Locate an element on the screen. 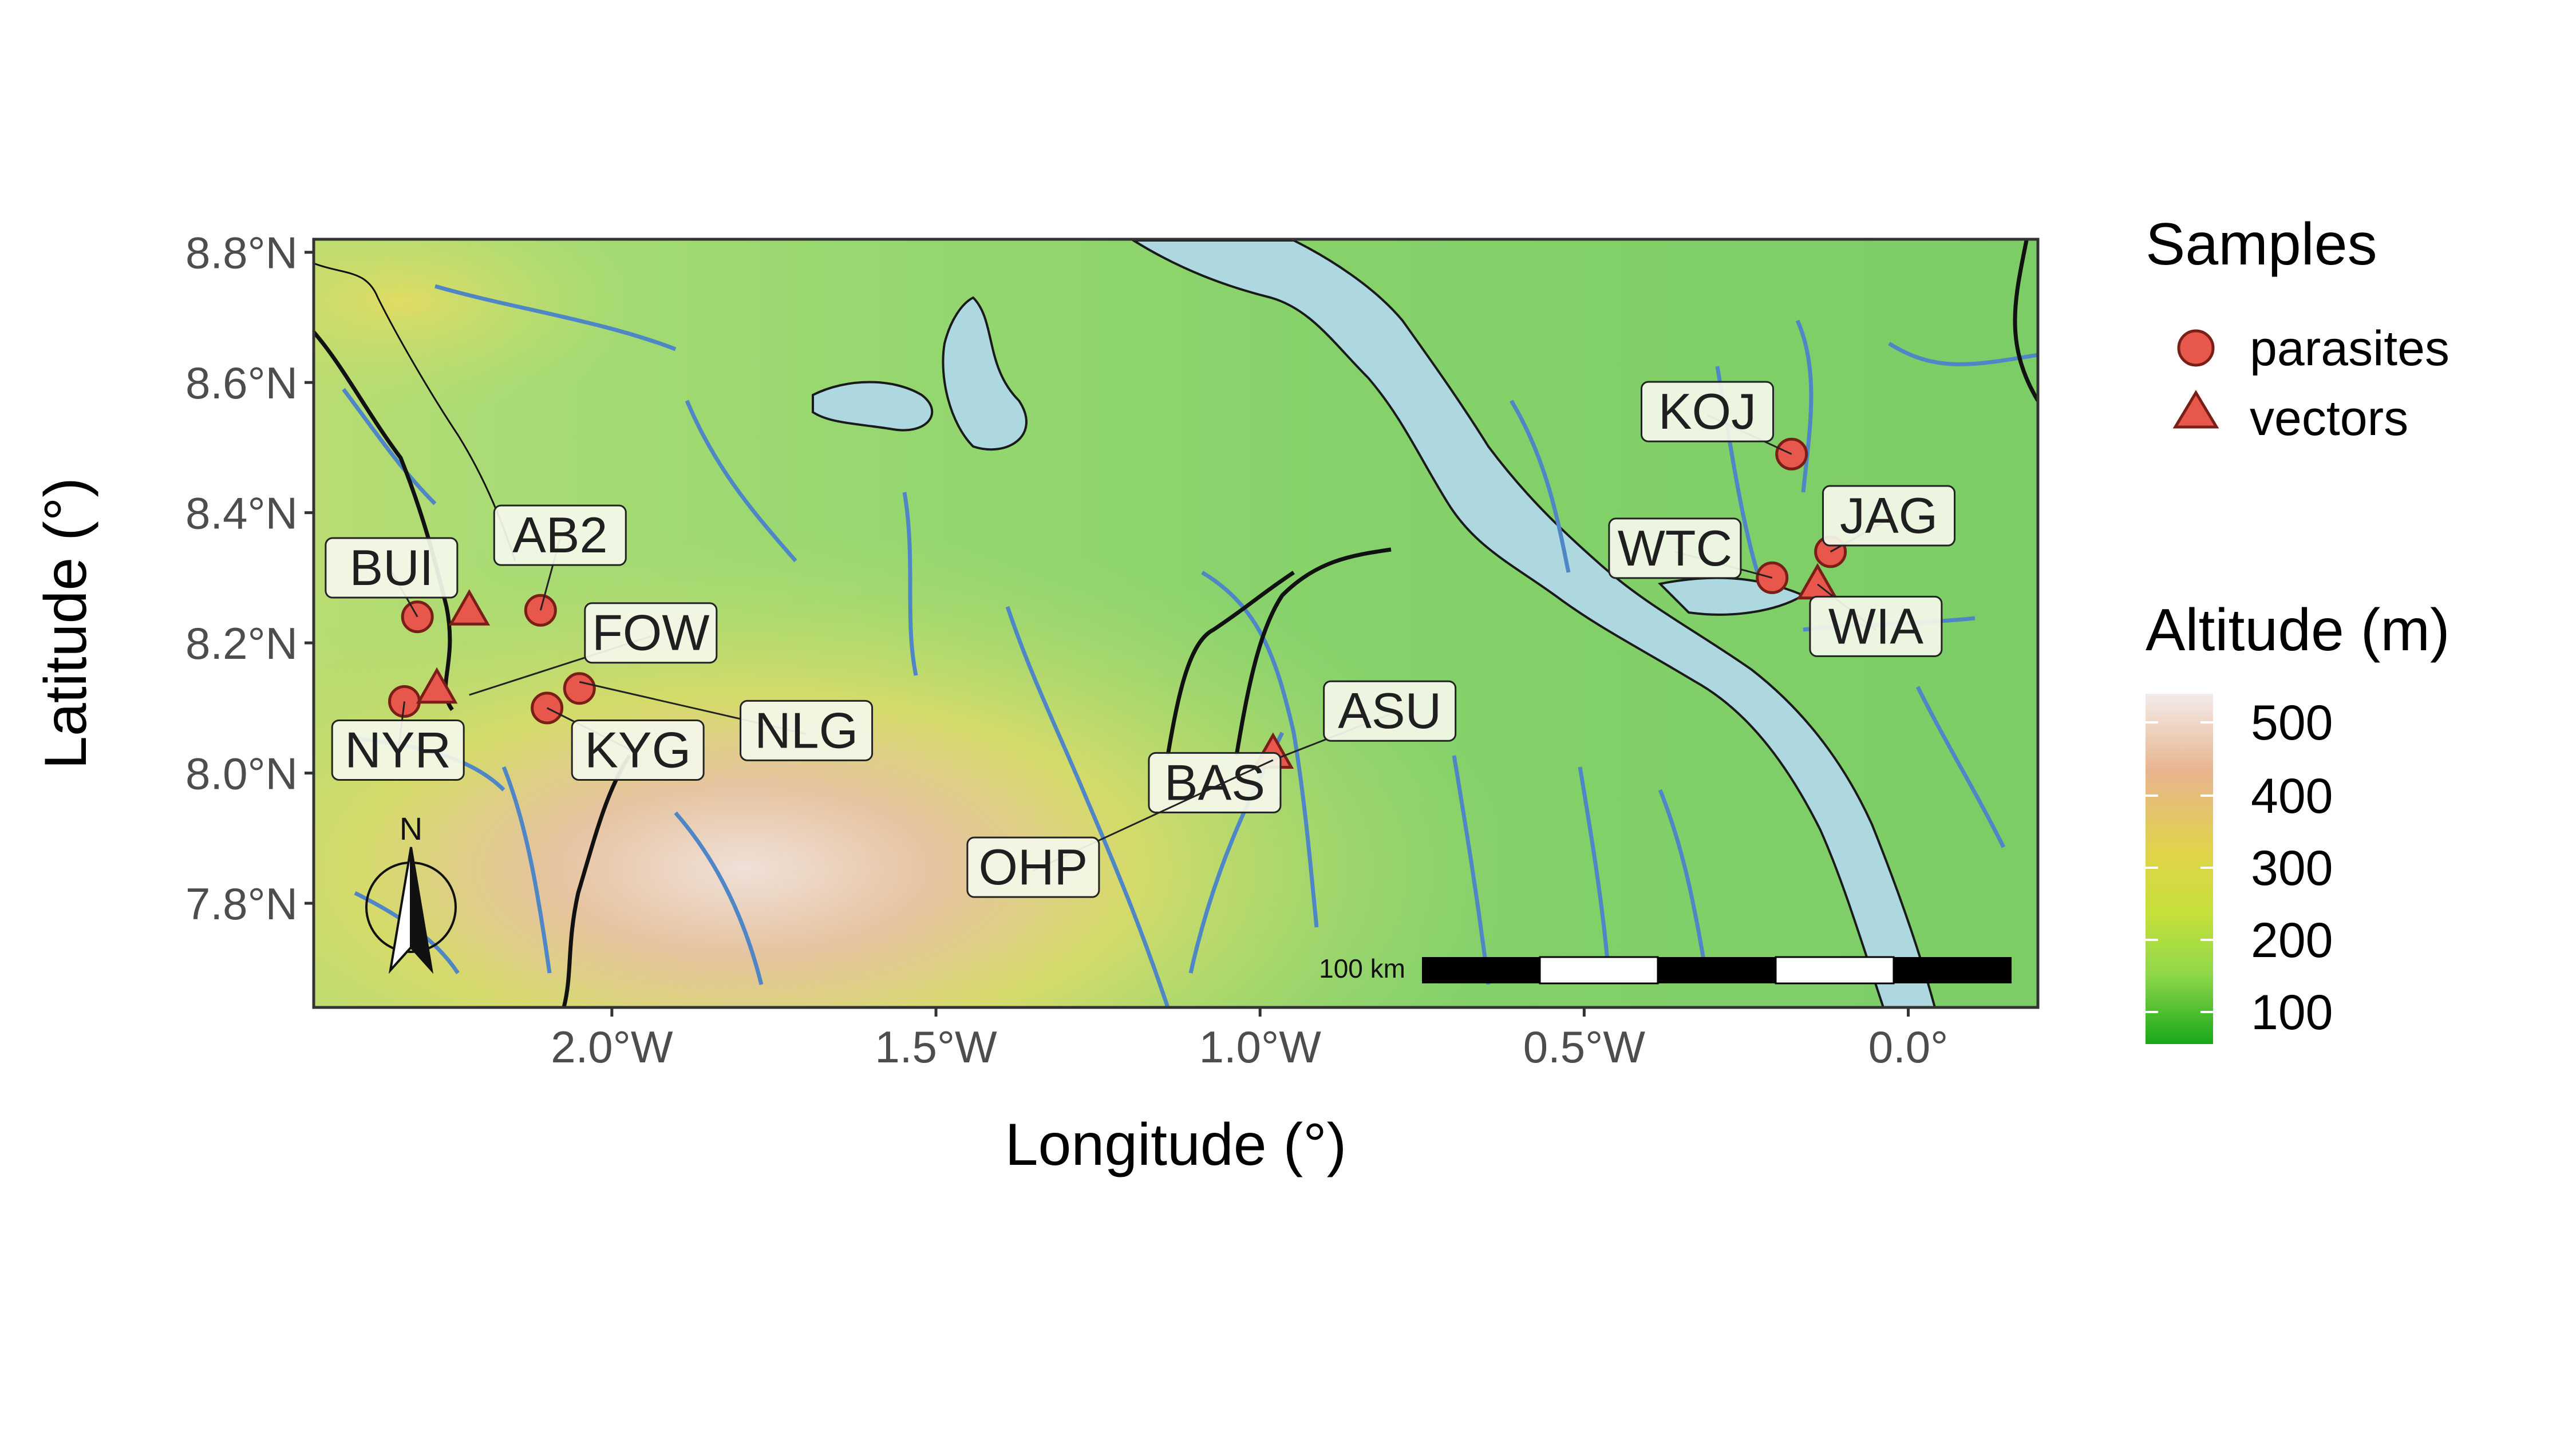 Image resolution: width=2576 pixels, height=1431 pixels. y-tick-label: 8.2°N is located at coordinates (241, 643).